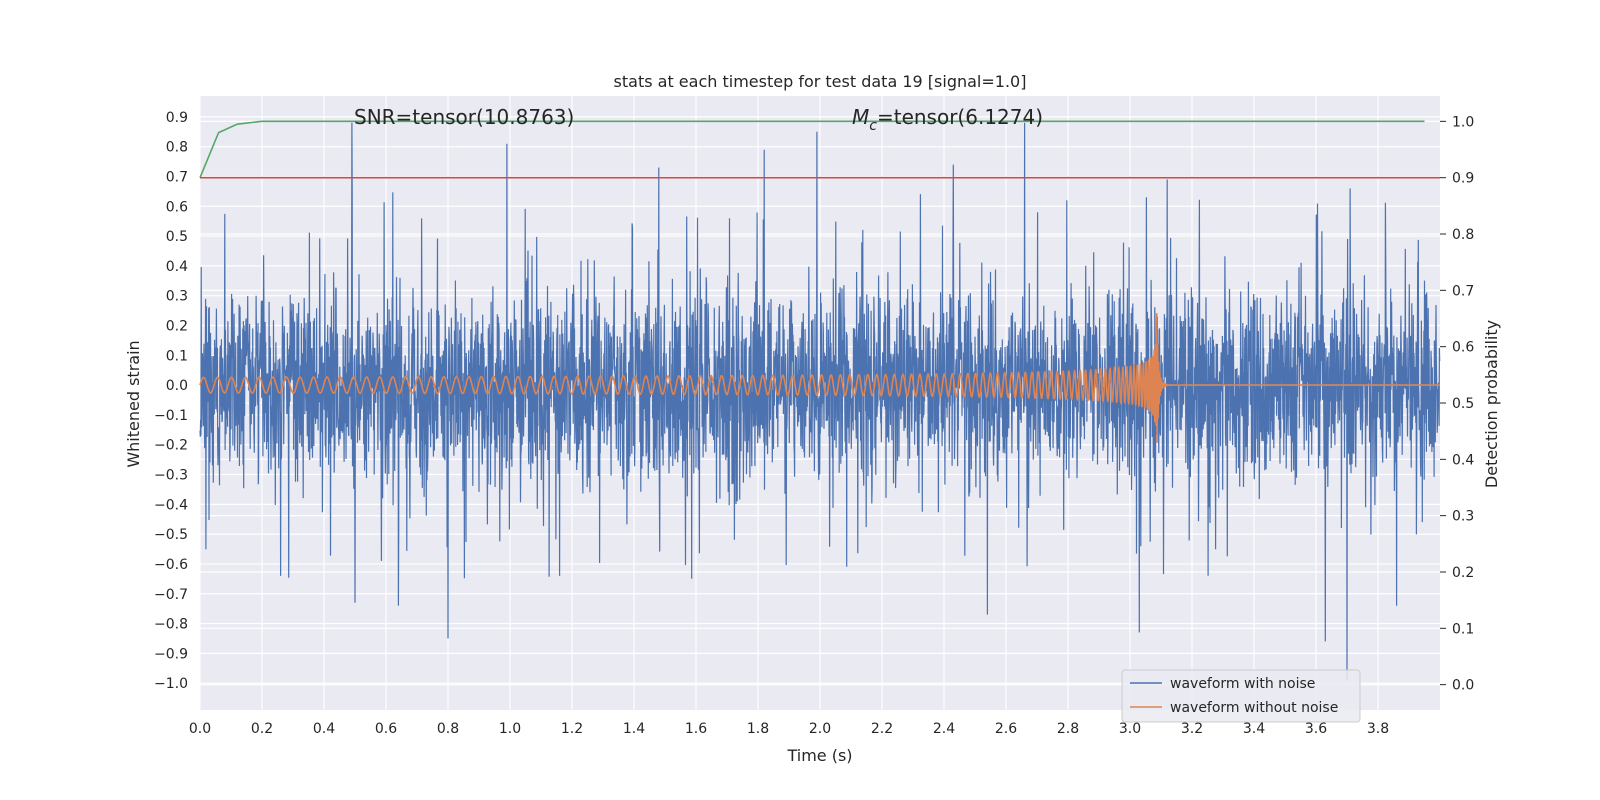  What do you see at coordinates (1463, 235) in the screenshot?
I see `y2-tick-label: 0.8` at bounding box center [1463, 235].